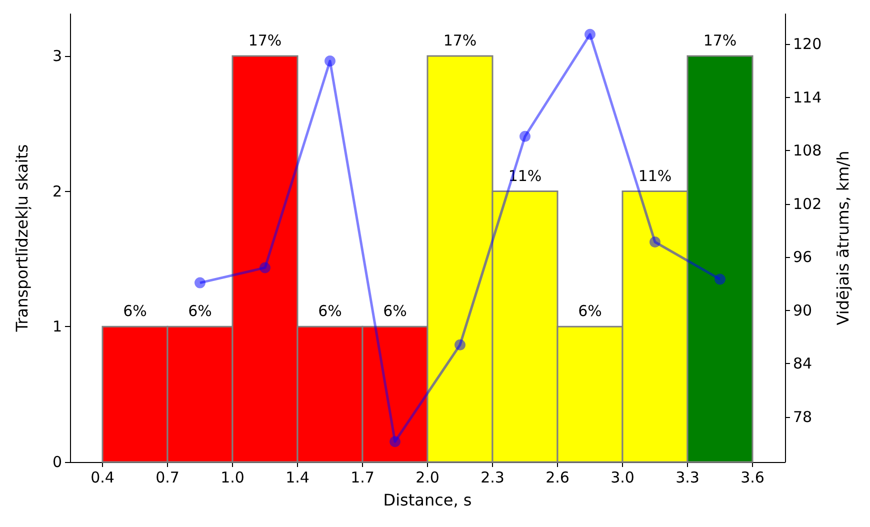 This screenshot has width=870, height=527. I want to click on y2-tick-label: 96, so click(802, 257).